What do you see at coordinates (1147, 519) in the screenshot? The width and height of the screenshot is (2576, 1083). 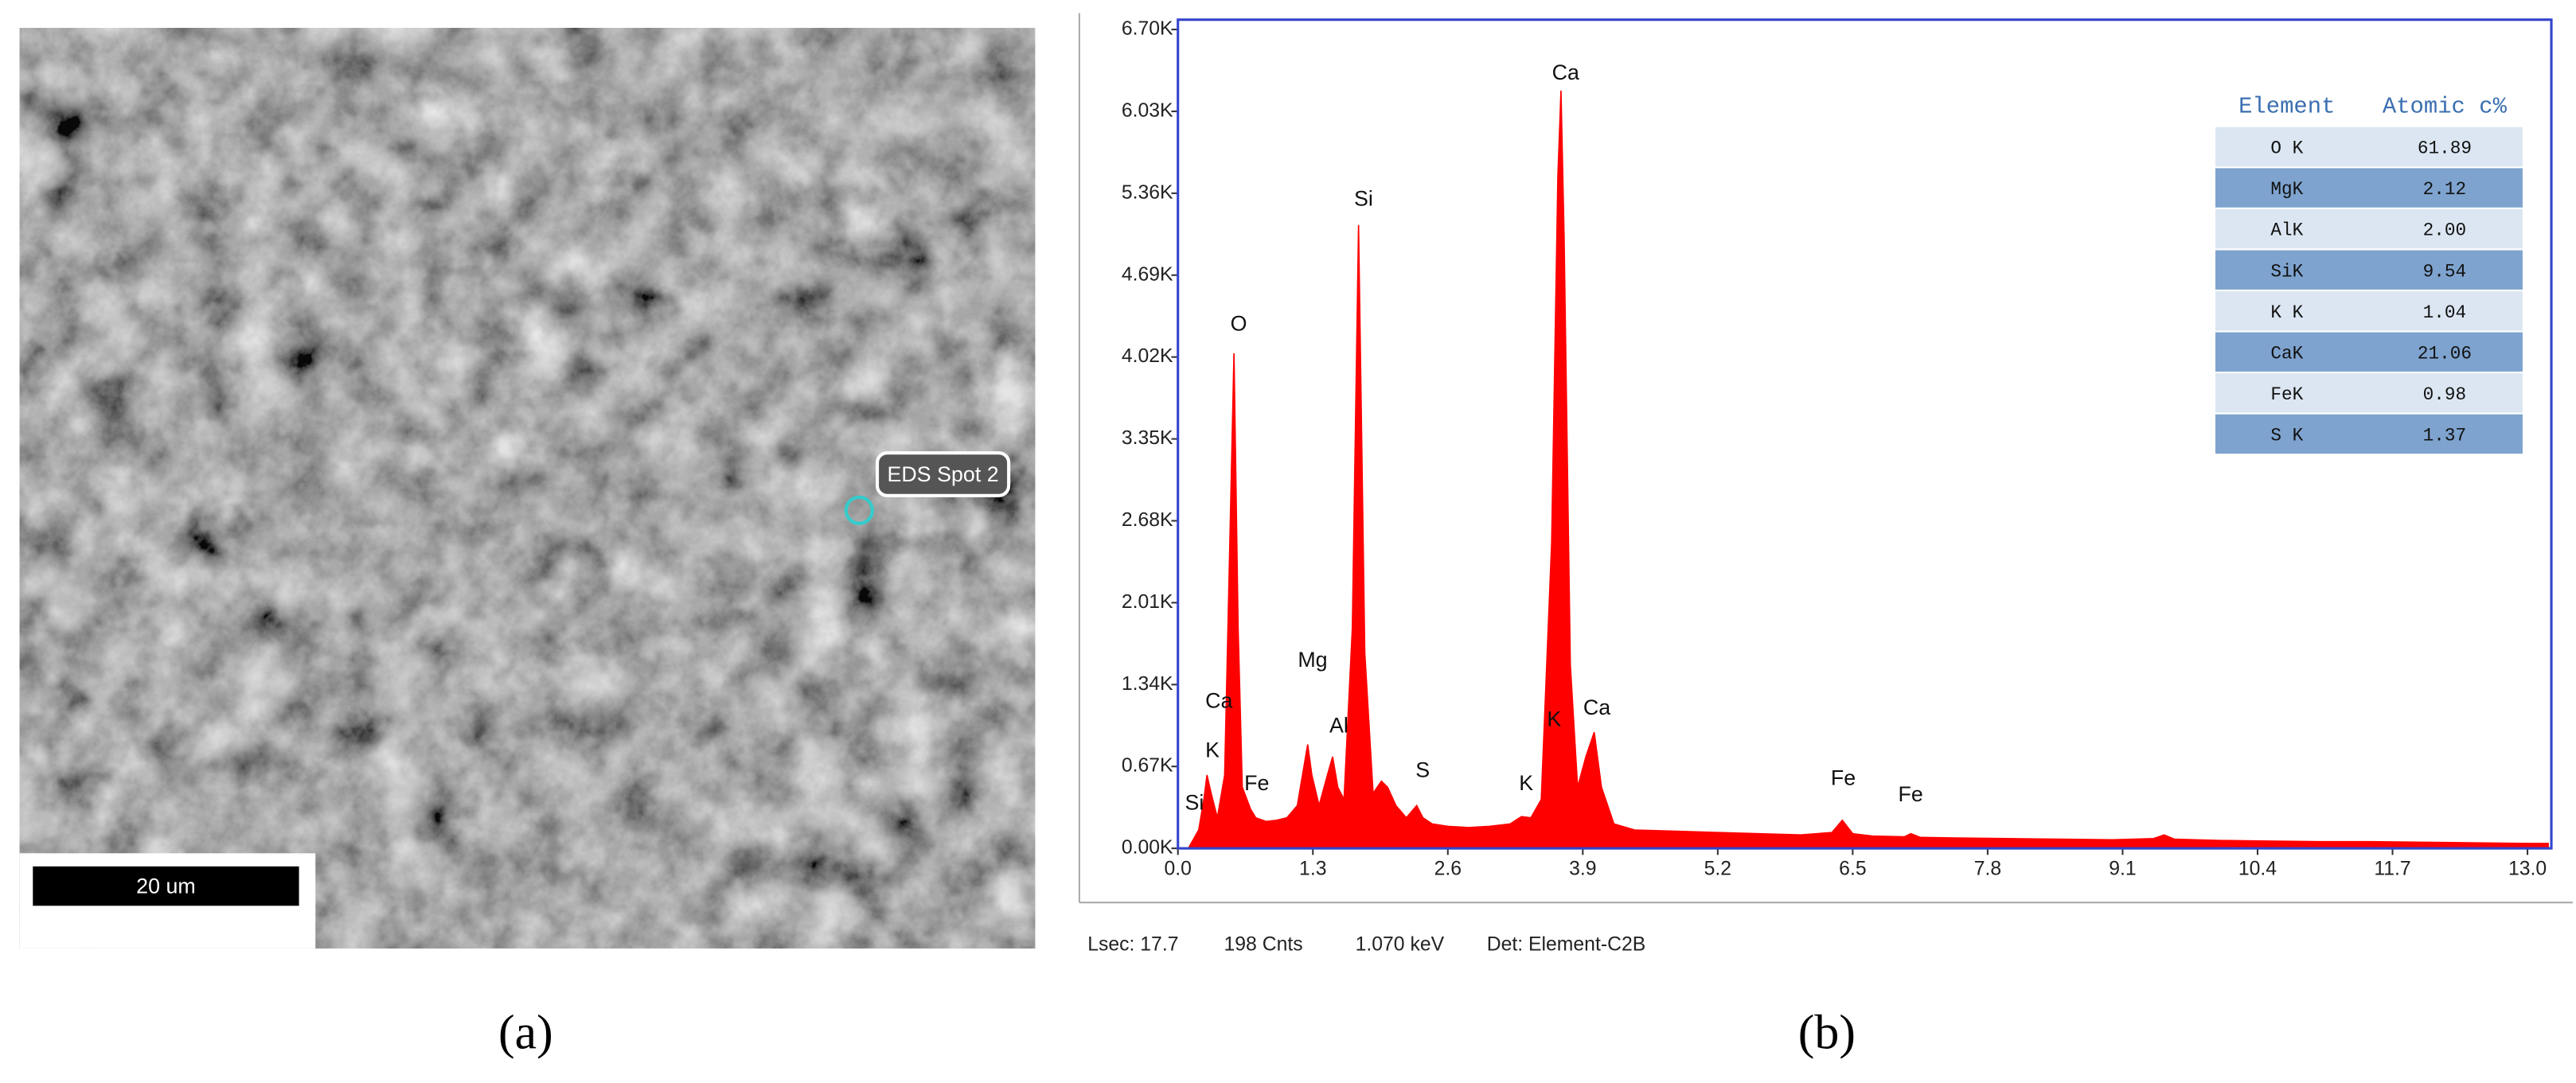 I see `y-tick-label: 2.68K` at bounding box center [1147, 519].